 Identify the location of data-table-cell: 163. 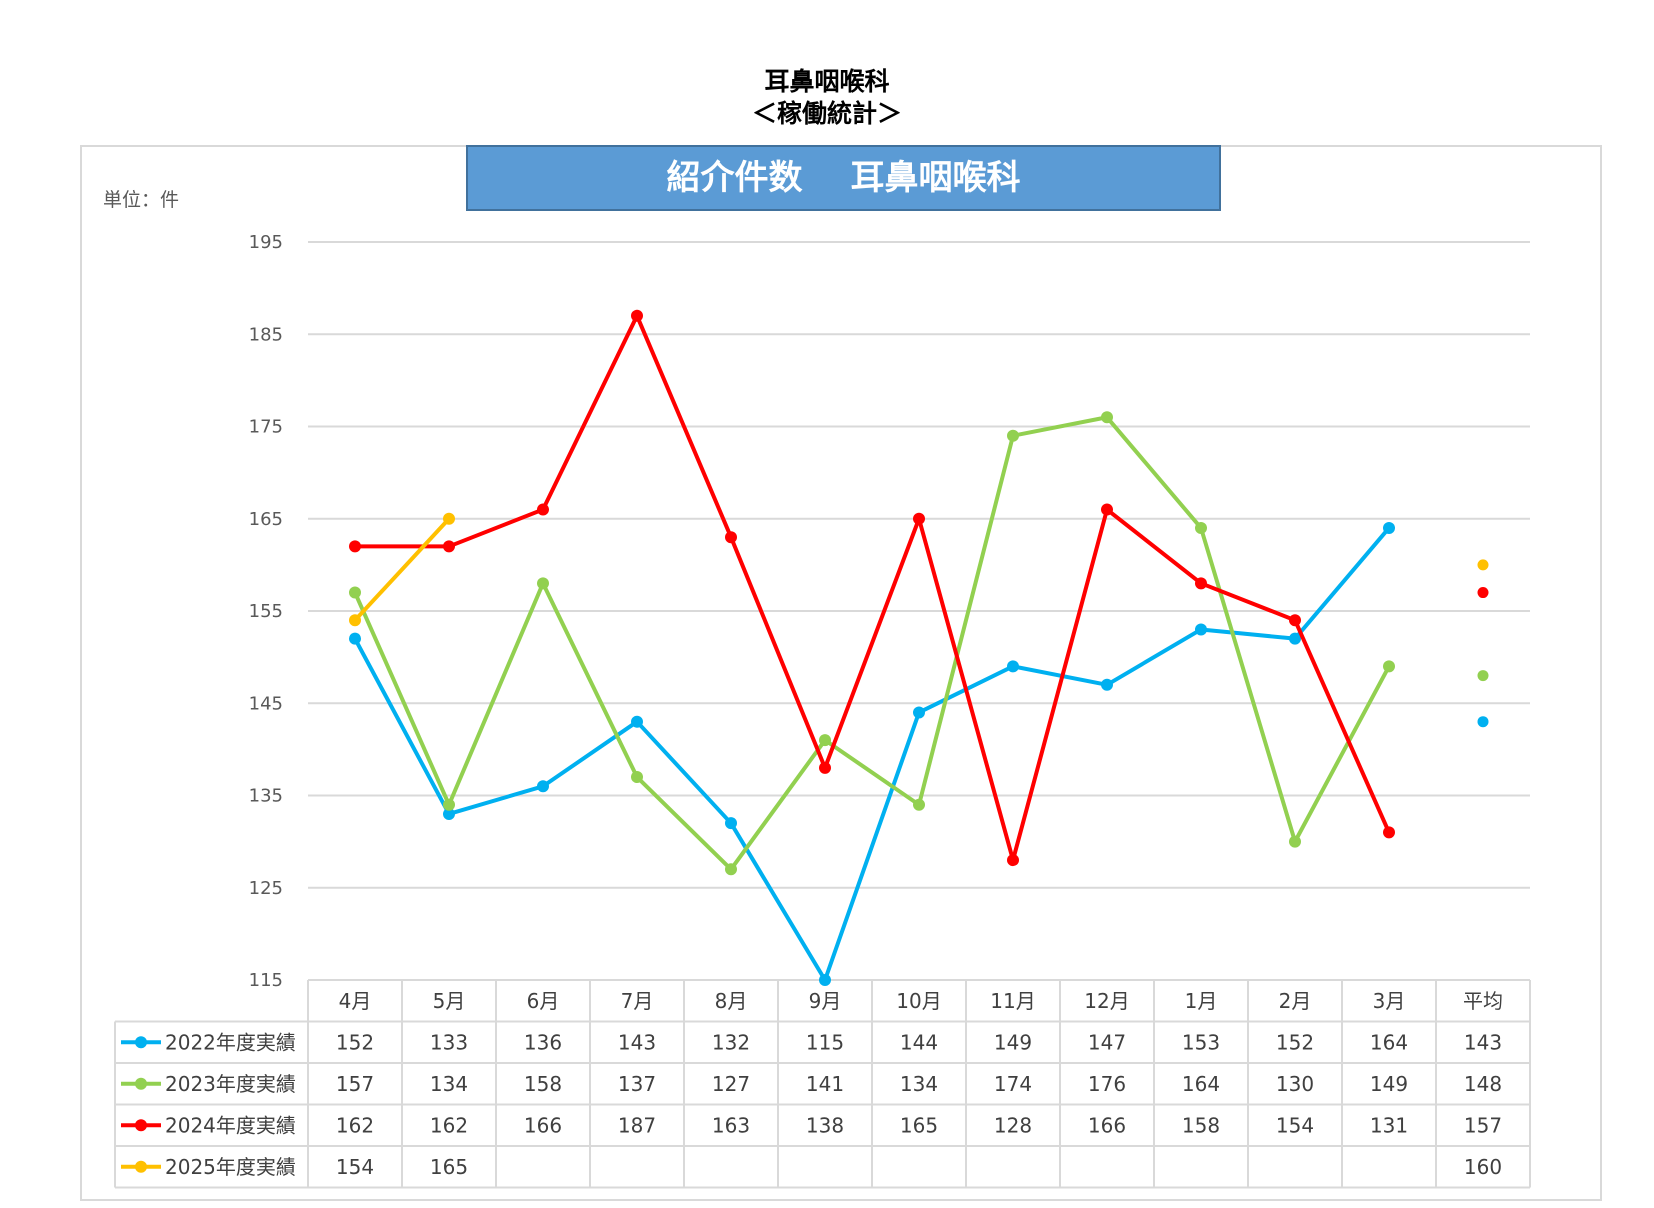
(731, 1125).